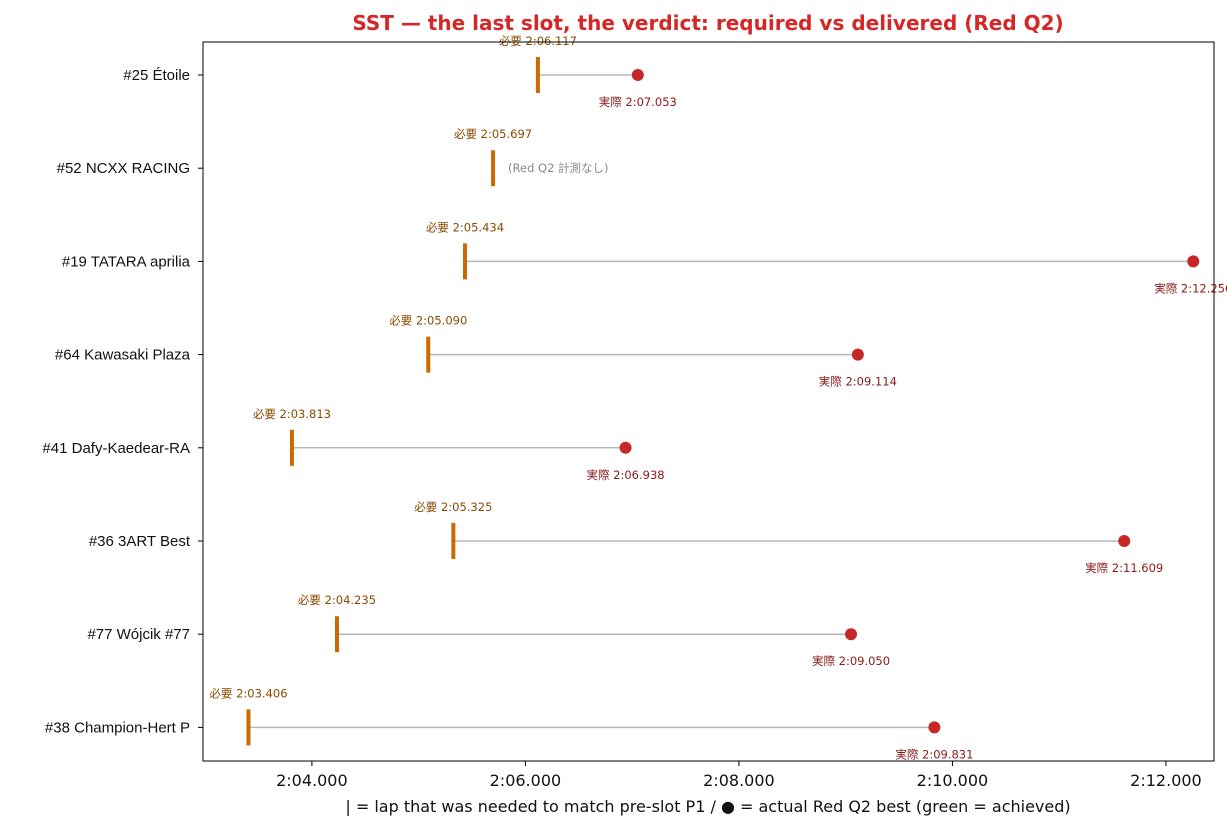  Describe the element at coordinates (465, 227) in the screenshot. I see `required-lap-label: 必要 2:05.434` at that location.